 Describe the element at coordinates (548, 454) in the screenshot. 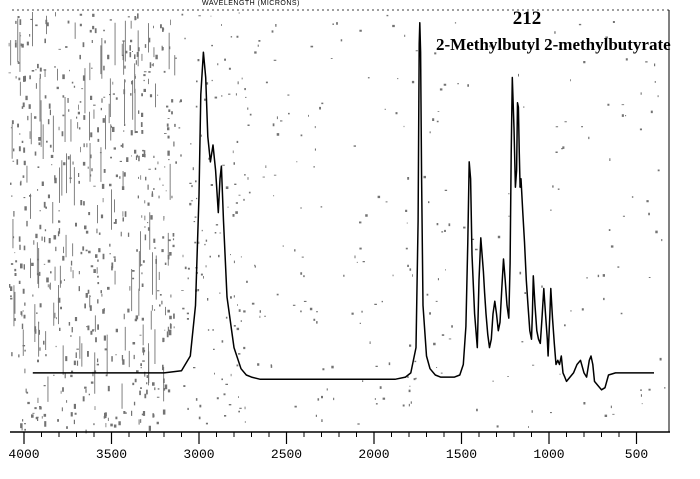

I see `x-tick-label: 1000` at that location.